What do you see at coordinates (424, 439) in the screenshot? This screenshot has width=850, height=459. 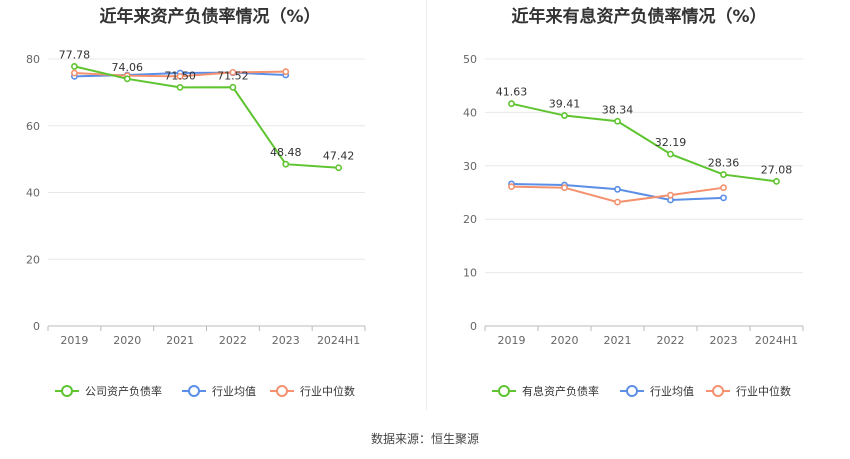 I see `data-source: 数据来源：恒生聚源` at bounding box center [424, 439].